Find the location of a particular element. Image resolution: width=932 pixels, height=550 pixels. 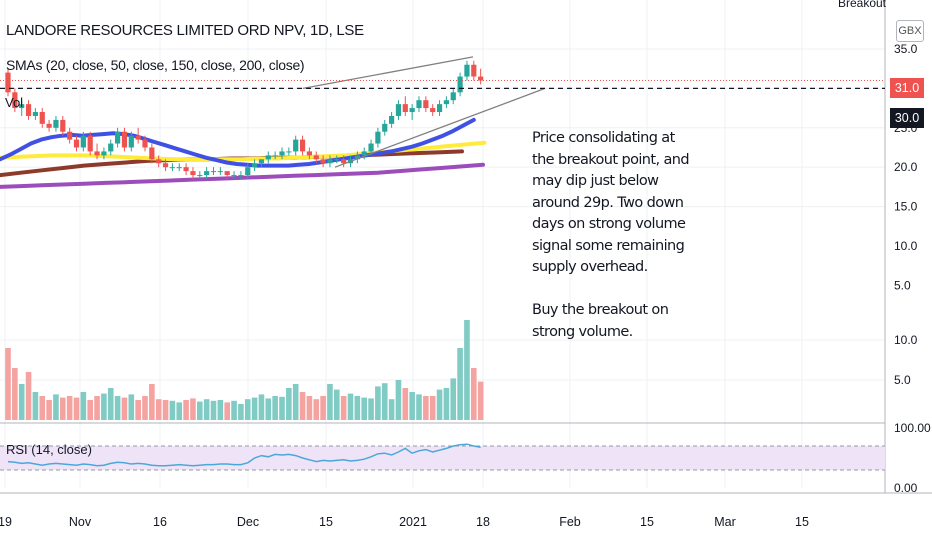

currency-button: GBX is located at coordinates (910, 31).